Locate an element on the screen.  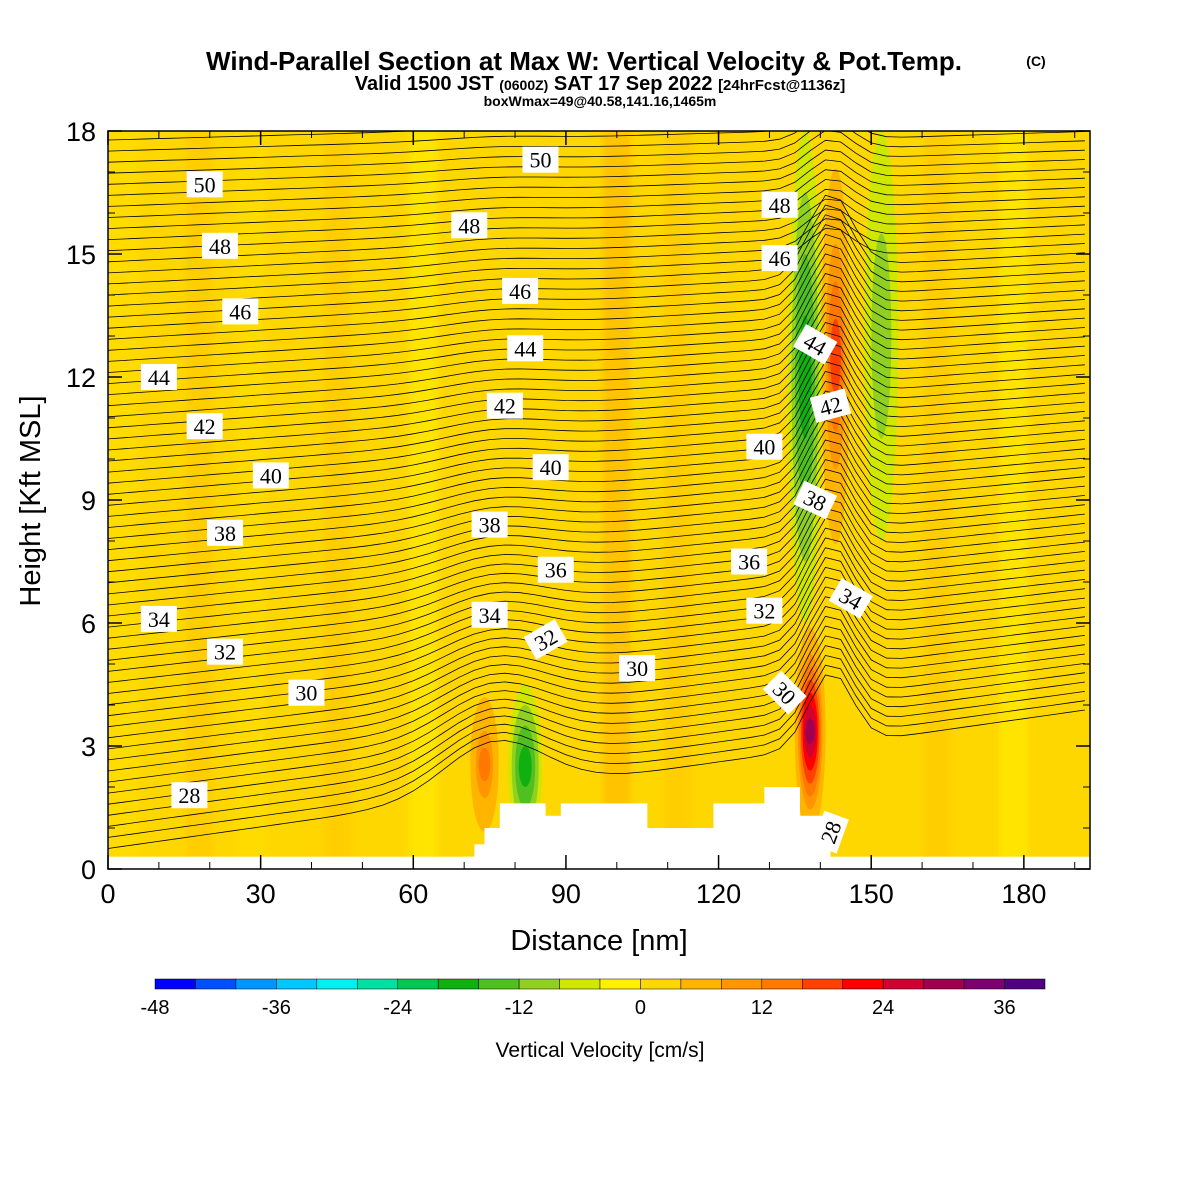
contour-label: 38 is located at coordinates (489, 524).